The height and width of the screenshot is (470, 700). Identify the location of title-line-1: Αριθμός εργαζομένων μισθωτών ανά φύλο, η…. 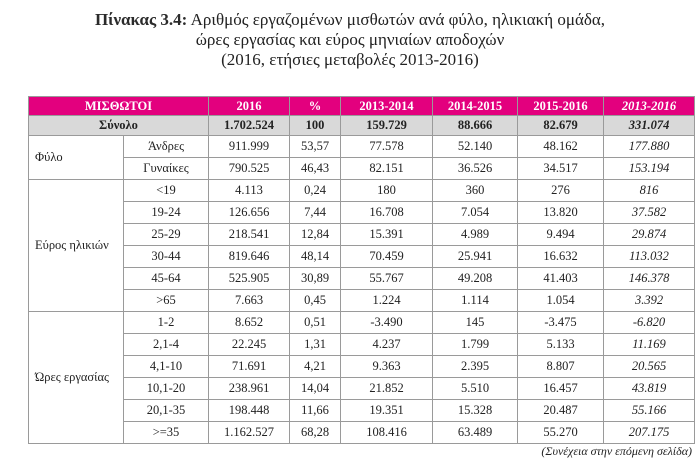
(398, 19).